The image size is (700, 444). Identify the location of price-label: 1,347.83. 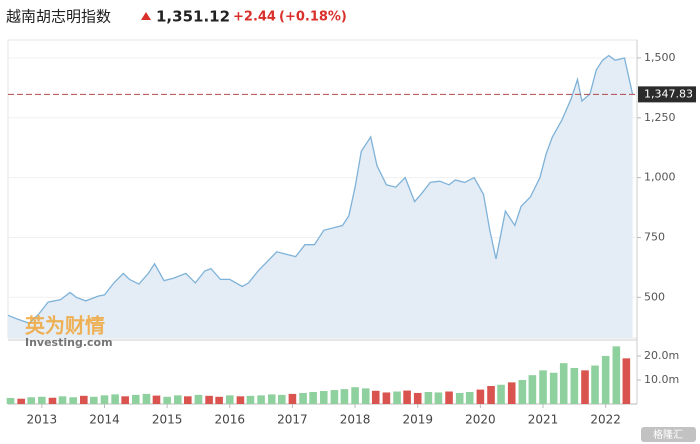
(668, 93).